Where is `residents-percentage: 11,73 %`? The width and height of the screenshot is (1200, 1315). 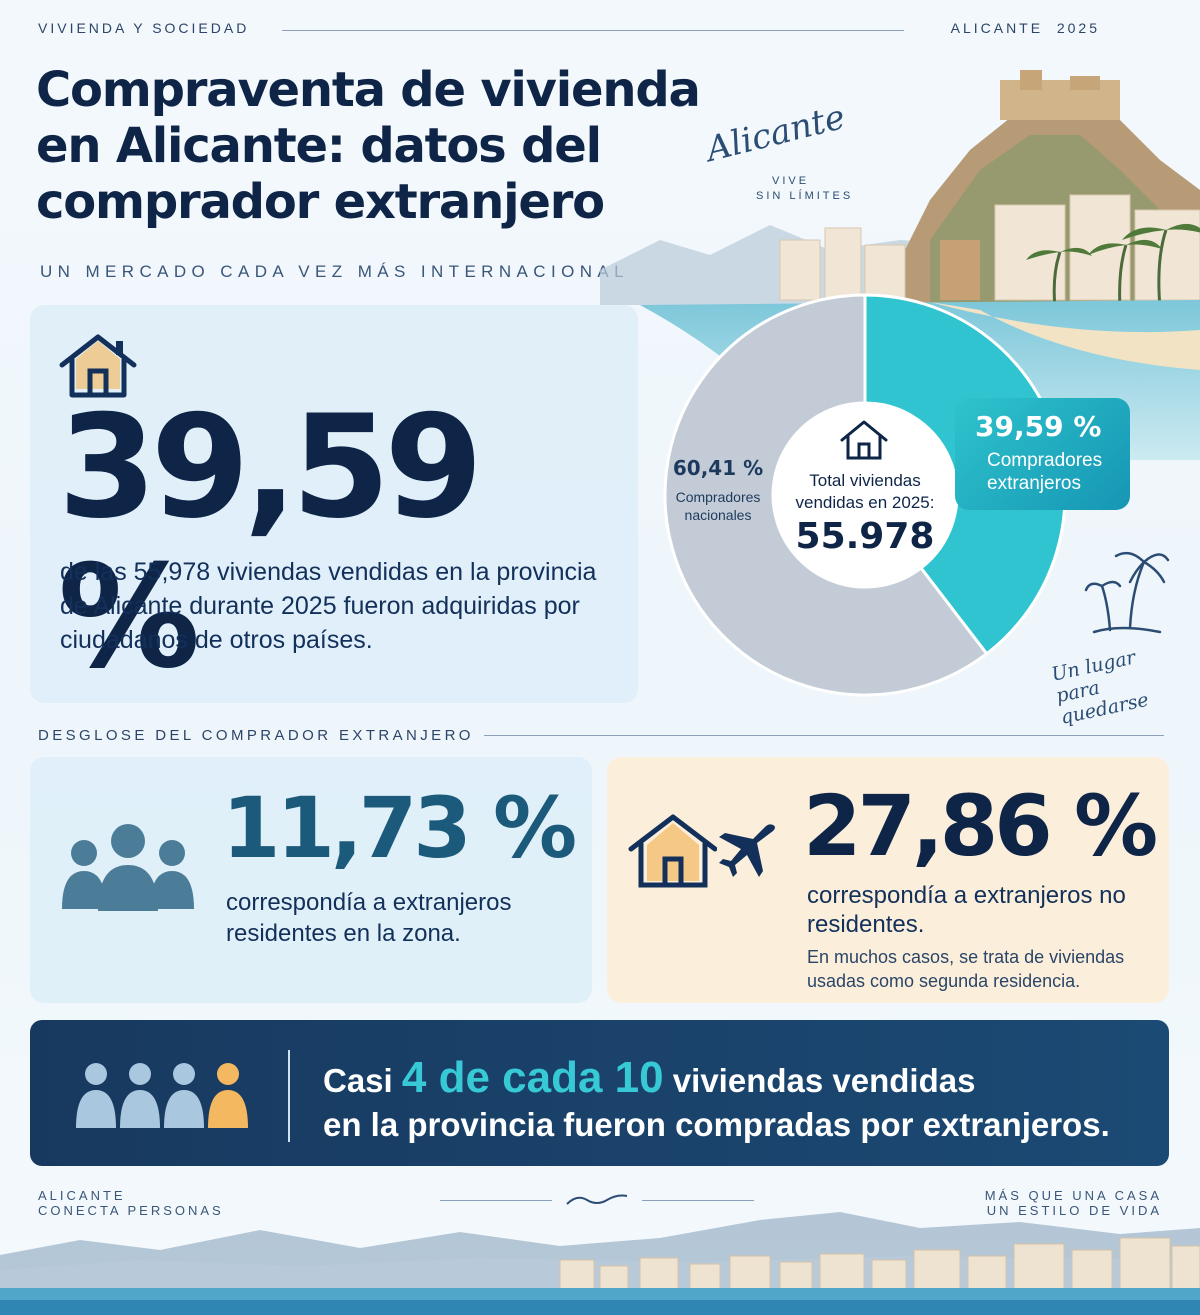
residents-percentage: 11,73 % is located at coordinates (399, 828).